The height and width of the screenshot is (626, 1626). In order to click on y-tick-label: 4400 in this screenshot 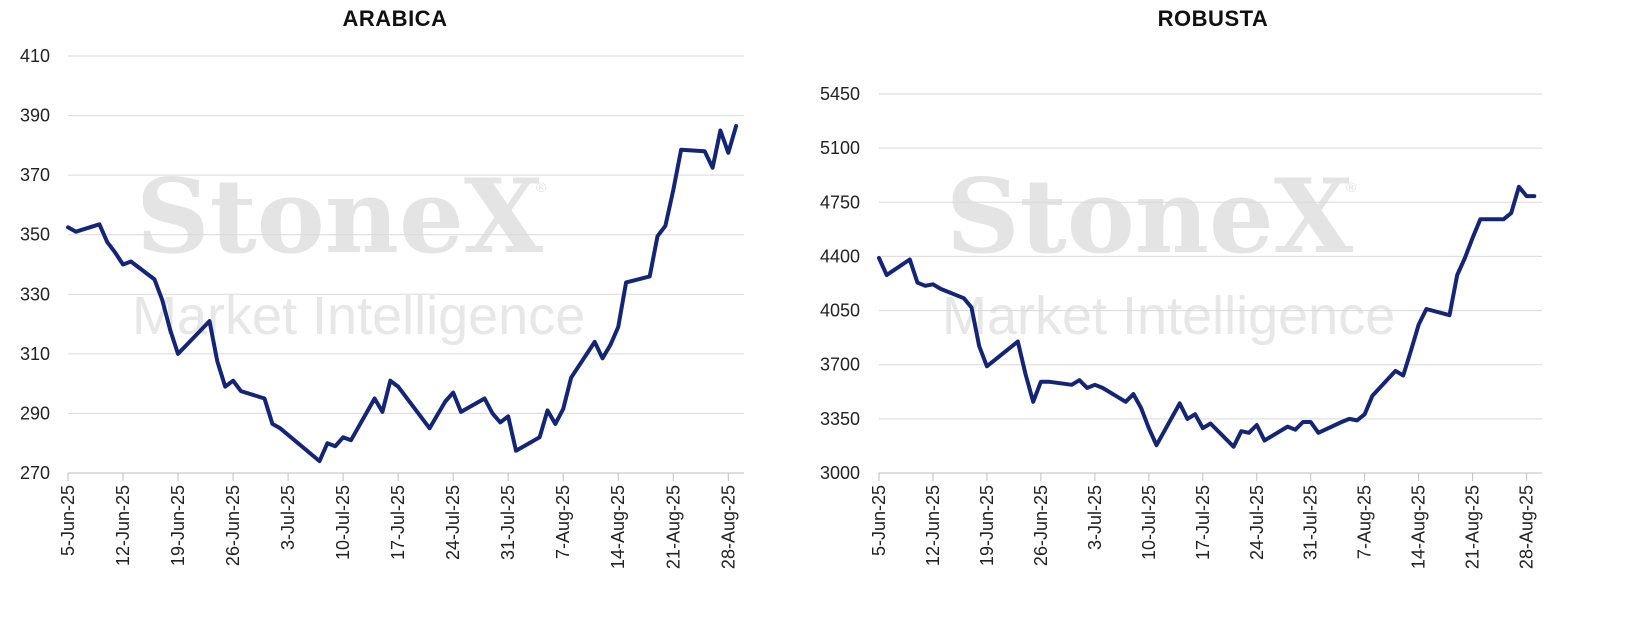, I will do `click(840, 256)`.